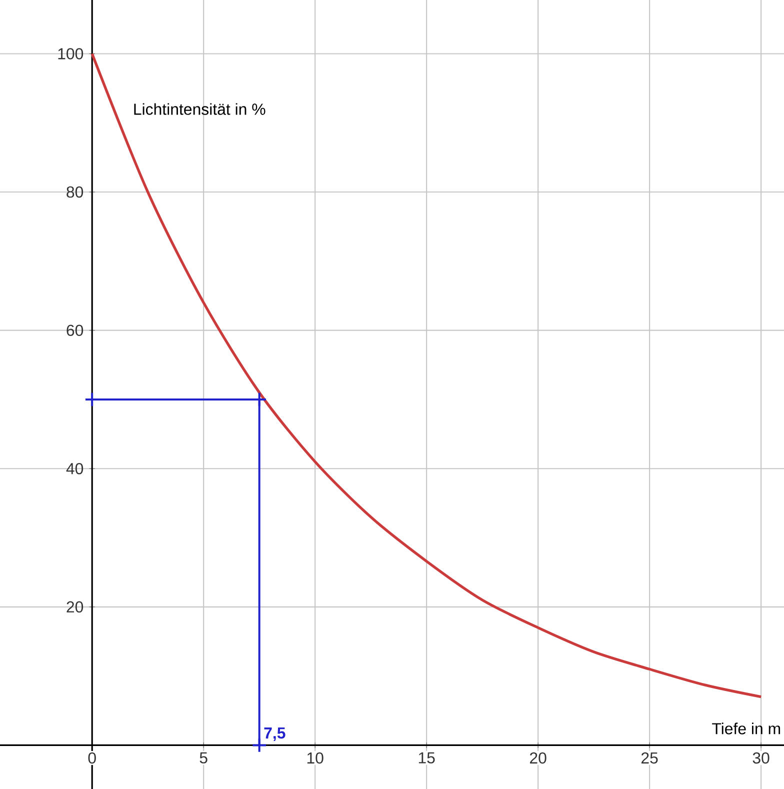 Image resolution: width=784 pixels, height=789 pixels. What do you see at coordinates (426, 758) in the screenshot?
I see `x-tick-label: 15` at bounding box center [426, 758].